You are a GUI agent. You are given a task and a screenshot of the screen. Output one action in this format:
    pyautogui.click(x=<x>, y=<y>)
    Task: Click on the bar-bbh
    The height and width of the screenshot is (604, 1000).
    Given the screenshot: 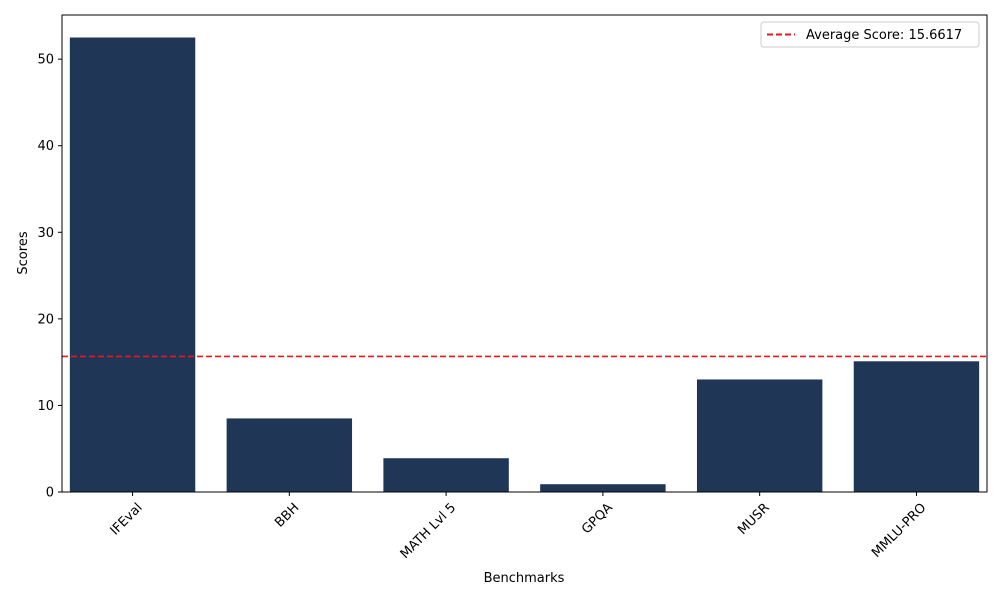 What is the action you would take?
    pyautogui.click(x=289, y=455)
    